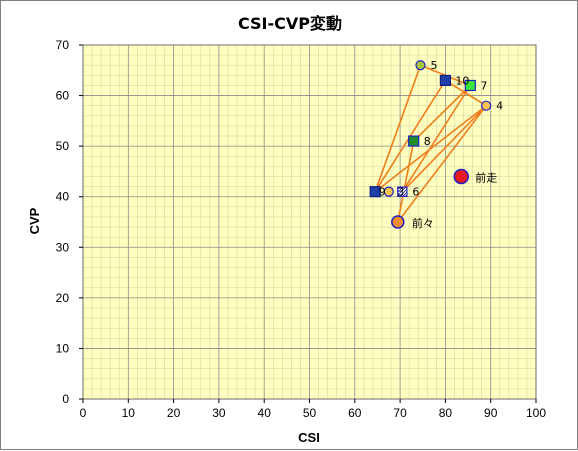  What do you see at coordinates (375, 192) in the screenshot?
I see `data-point` at bounding box center [375, 192].